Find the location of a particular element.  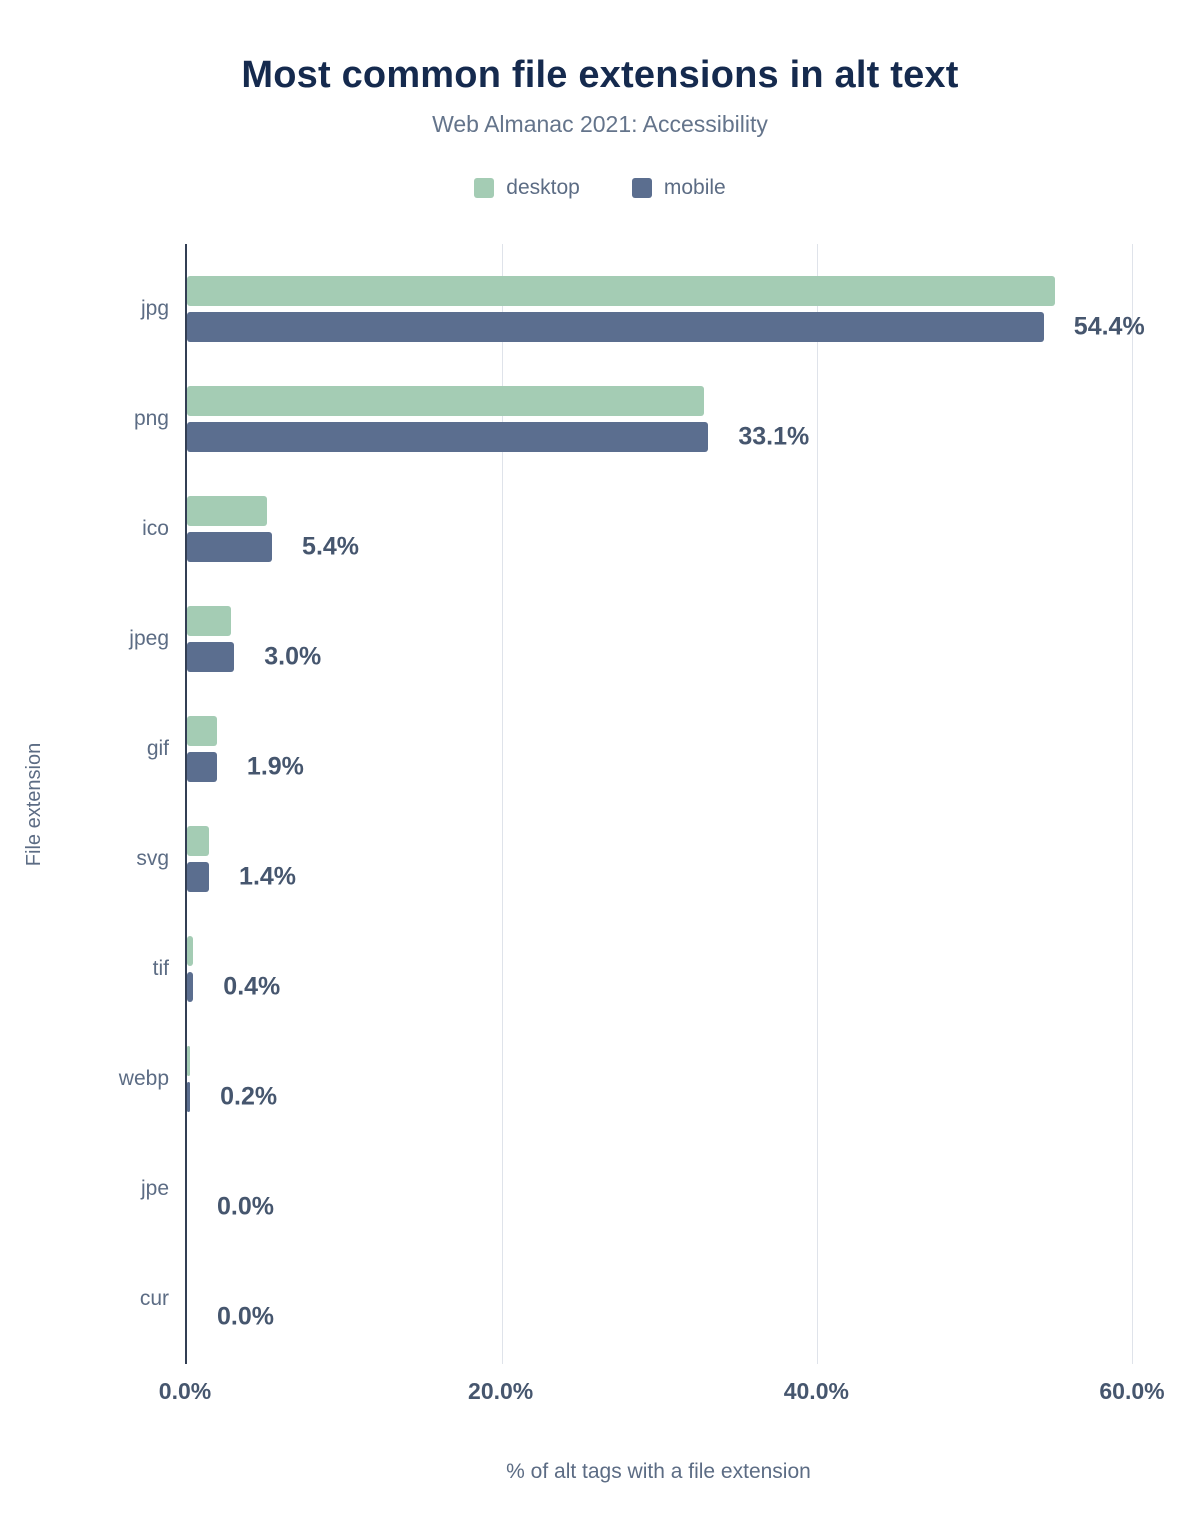

bar-mobile-png is located at coordinates (448, 437).